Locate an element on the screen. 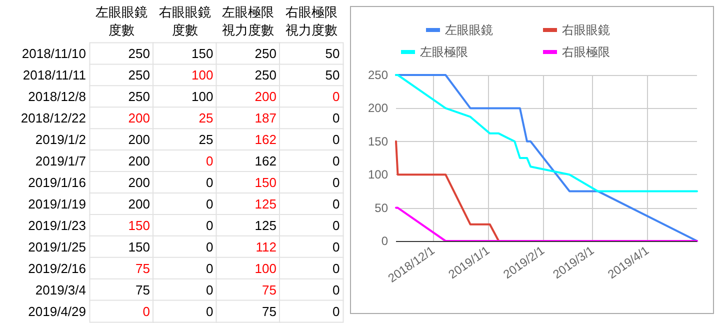 This screenshot has height=323, width=720. y-tick-label: 0 is located at coordinates (384, 241).